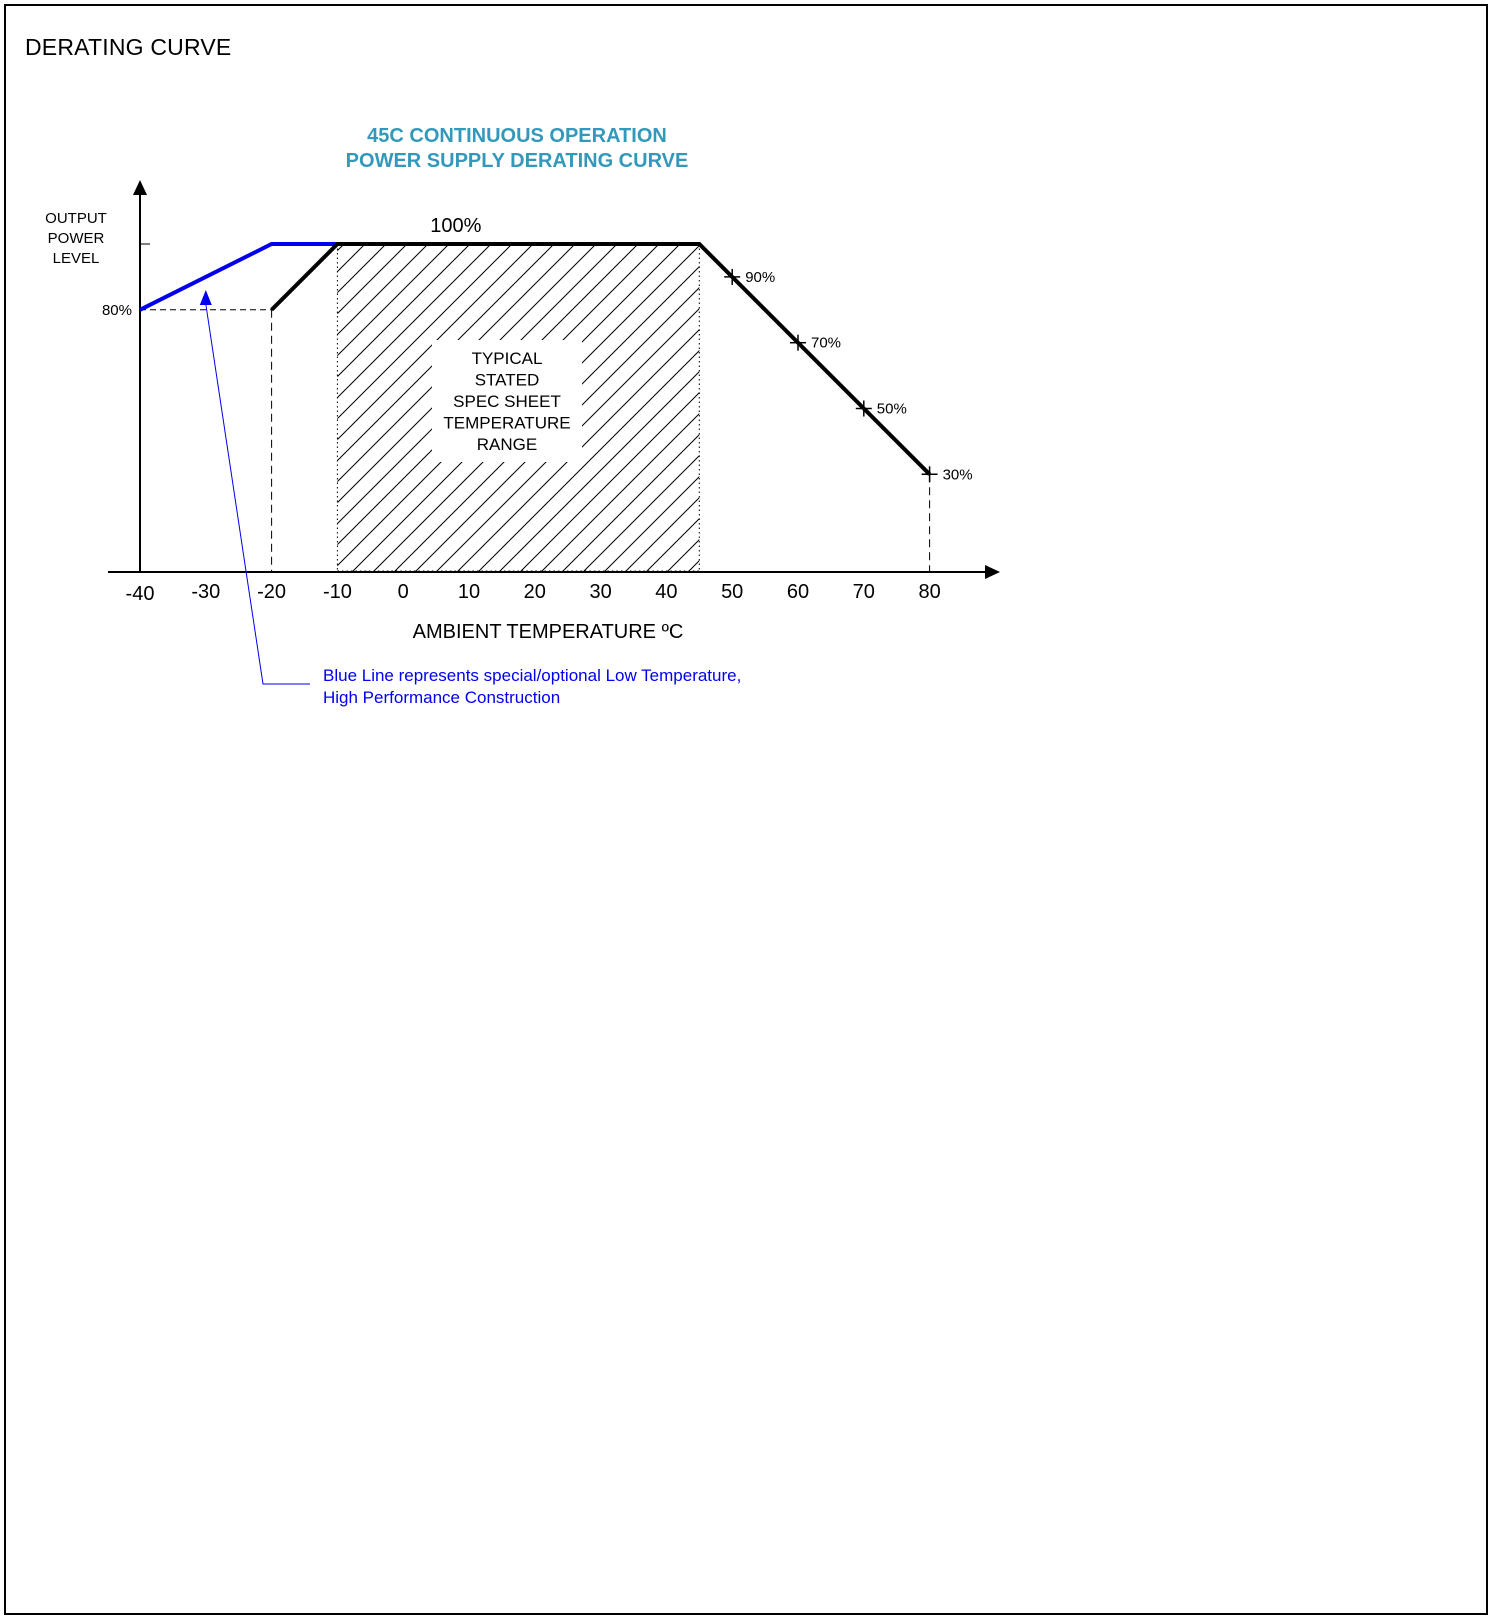 This screenshot has width=1494, height=1617. Describe the element at coordinates (128, 47) in the screenshot. I see `section-heading: DERATING CURVE` at that location.